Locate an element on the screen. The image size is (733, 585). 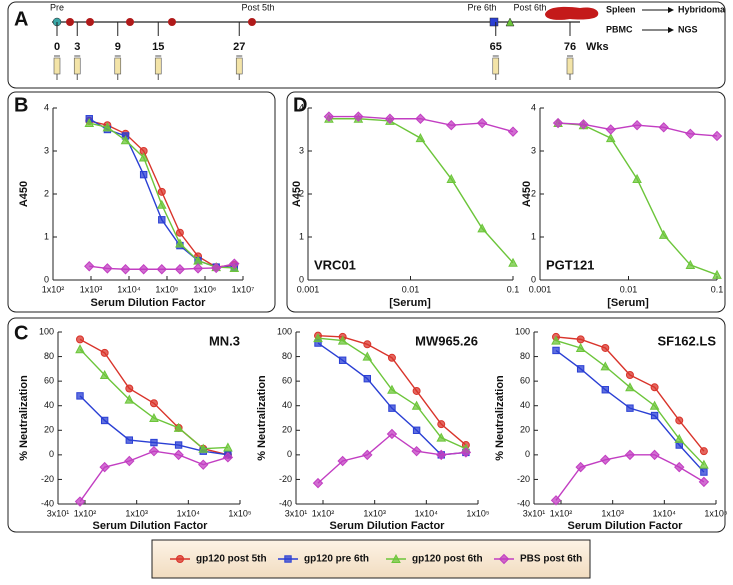
x-axis-label: [Serum] is located at coordinates (410, 303).